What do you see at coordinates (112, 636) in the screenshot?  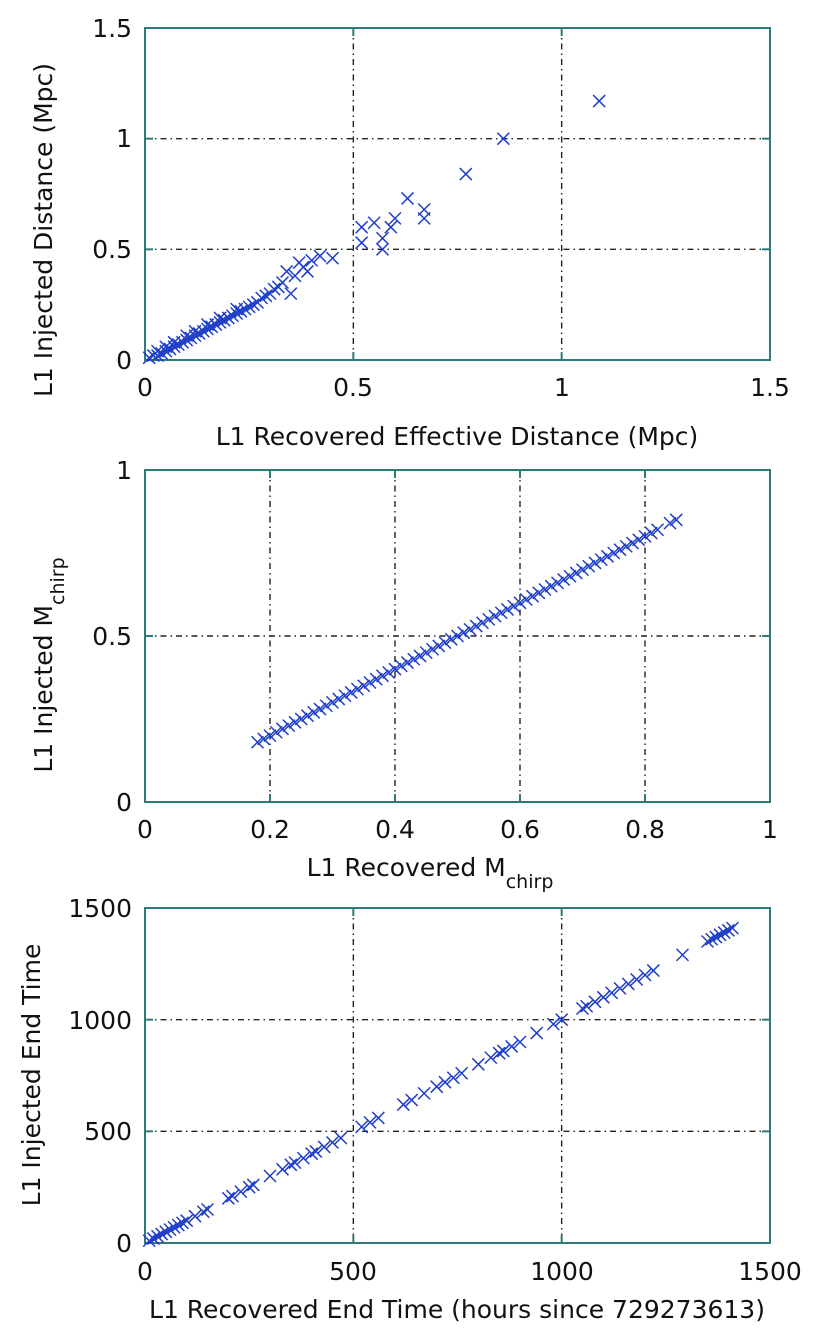 I see `plot-mchirp-ytick-label: 0.5` at bounding box center [112, 636].